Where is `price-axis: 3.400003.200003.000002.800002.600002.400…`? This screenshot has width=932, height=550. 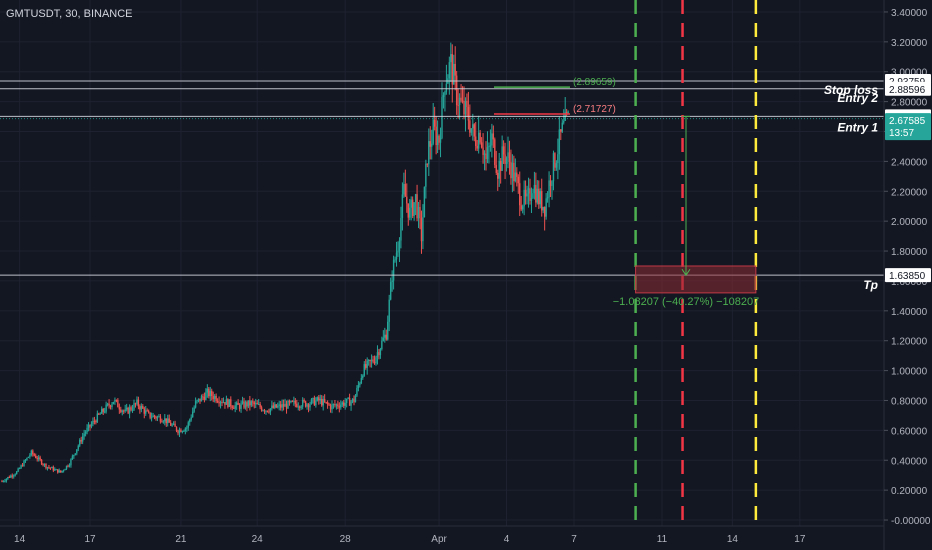
price-axis: 3.400003.200003.000002.800002.600002.400… is located at coordinates (907, 275).